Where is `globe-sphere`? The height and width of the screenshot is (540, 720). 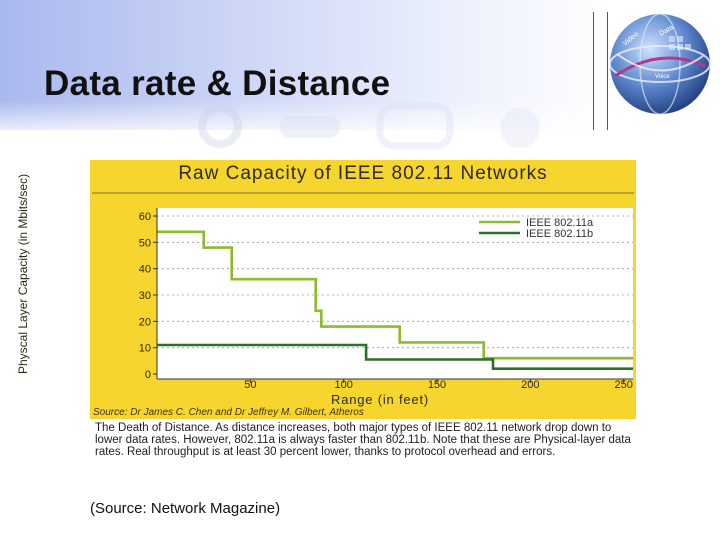
globe-sphere is located at coordinates (660, 64).